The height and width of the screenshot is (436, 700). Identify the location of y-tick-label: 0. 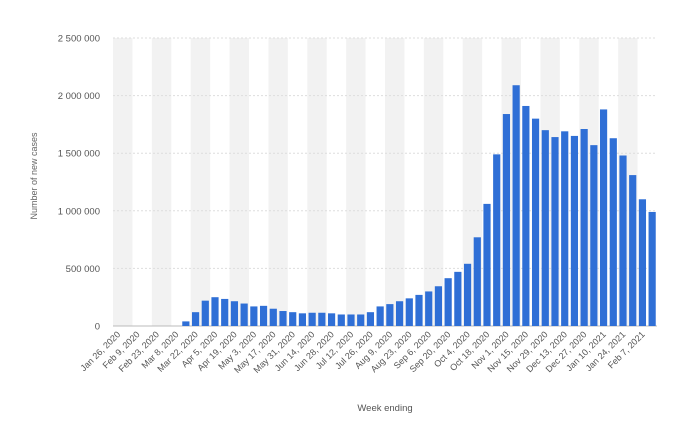
(97, 327).